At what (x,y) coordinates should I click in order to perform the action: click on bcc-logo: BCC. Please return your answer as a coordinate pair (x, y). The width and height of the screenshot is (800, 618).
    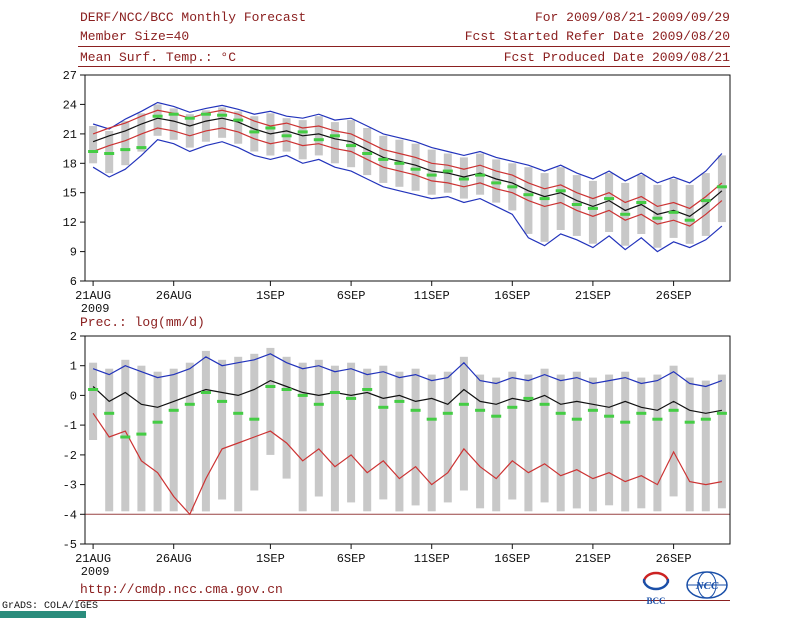
    Looking at the image, I should click on (656, 588).